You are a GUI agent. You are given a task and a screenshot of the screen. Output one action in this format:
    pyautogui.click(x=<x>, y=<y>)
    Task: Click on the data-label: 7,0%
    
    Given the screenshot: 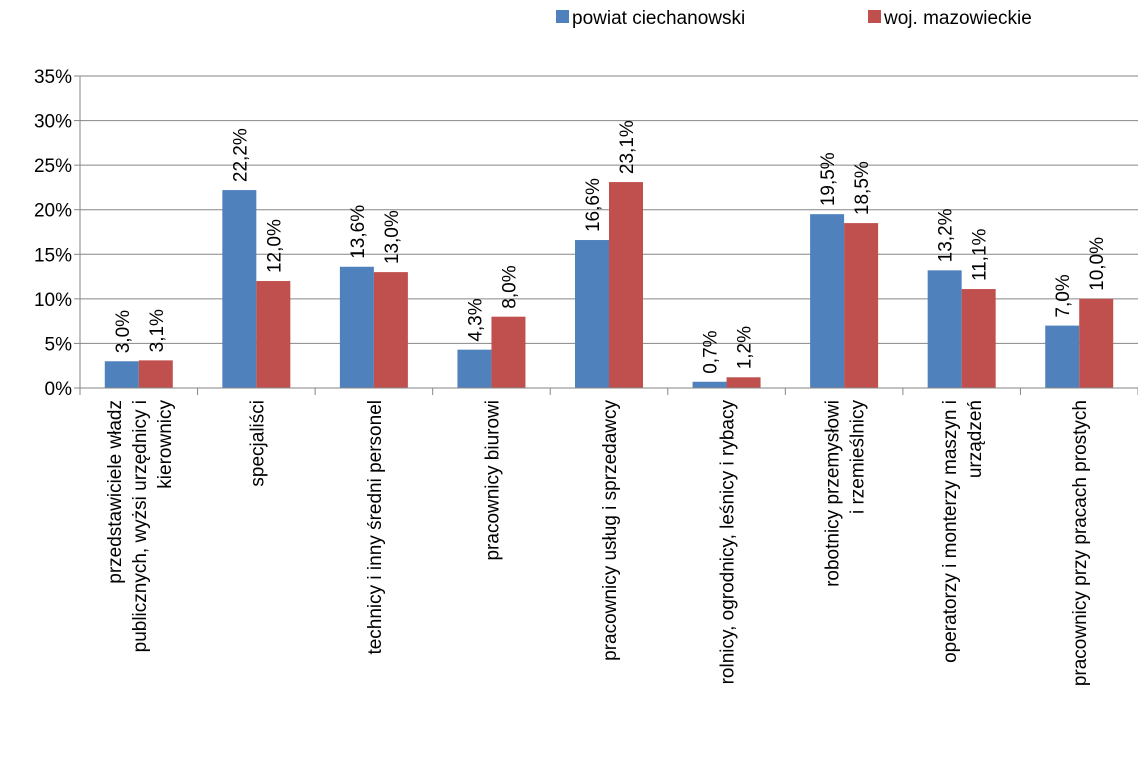 What is the action you would take?
    pyautogui.click(x=1063, y=295)
    